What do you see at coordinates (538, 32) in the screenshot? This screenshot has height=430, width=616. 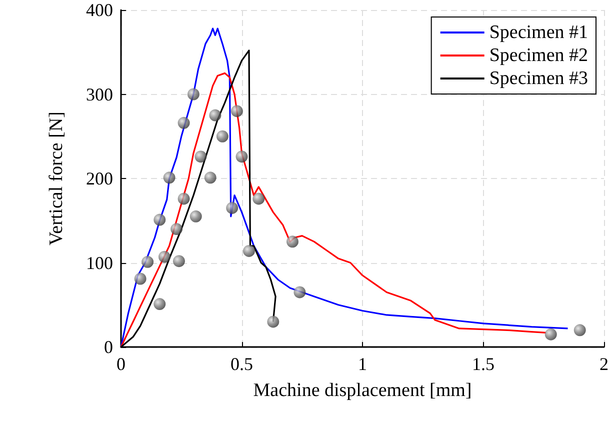 I see `legend-label: Specimen #1` at bounding box center [538, 32].